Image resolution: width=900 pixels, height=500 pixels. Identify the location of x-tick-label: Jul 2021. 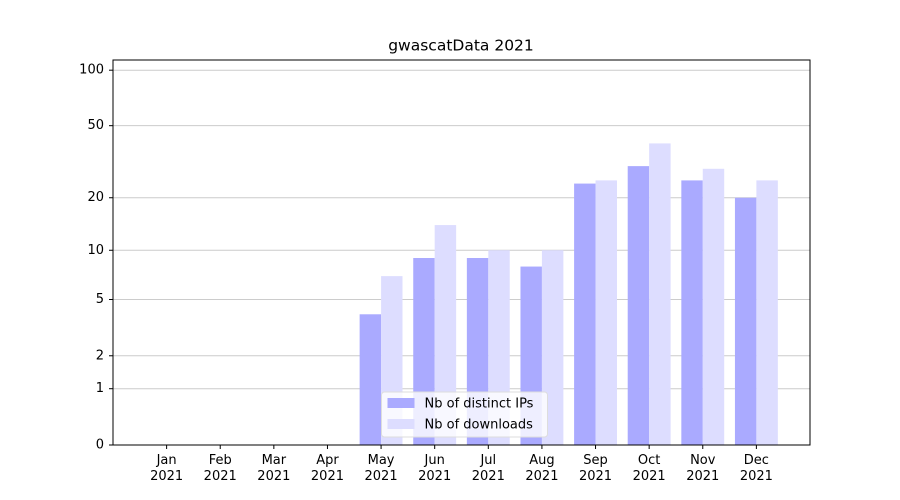
(488, 468).